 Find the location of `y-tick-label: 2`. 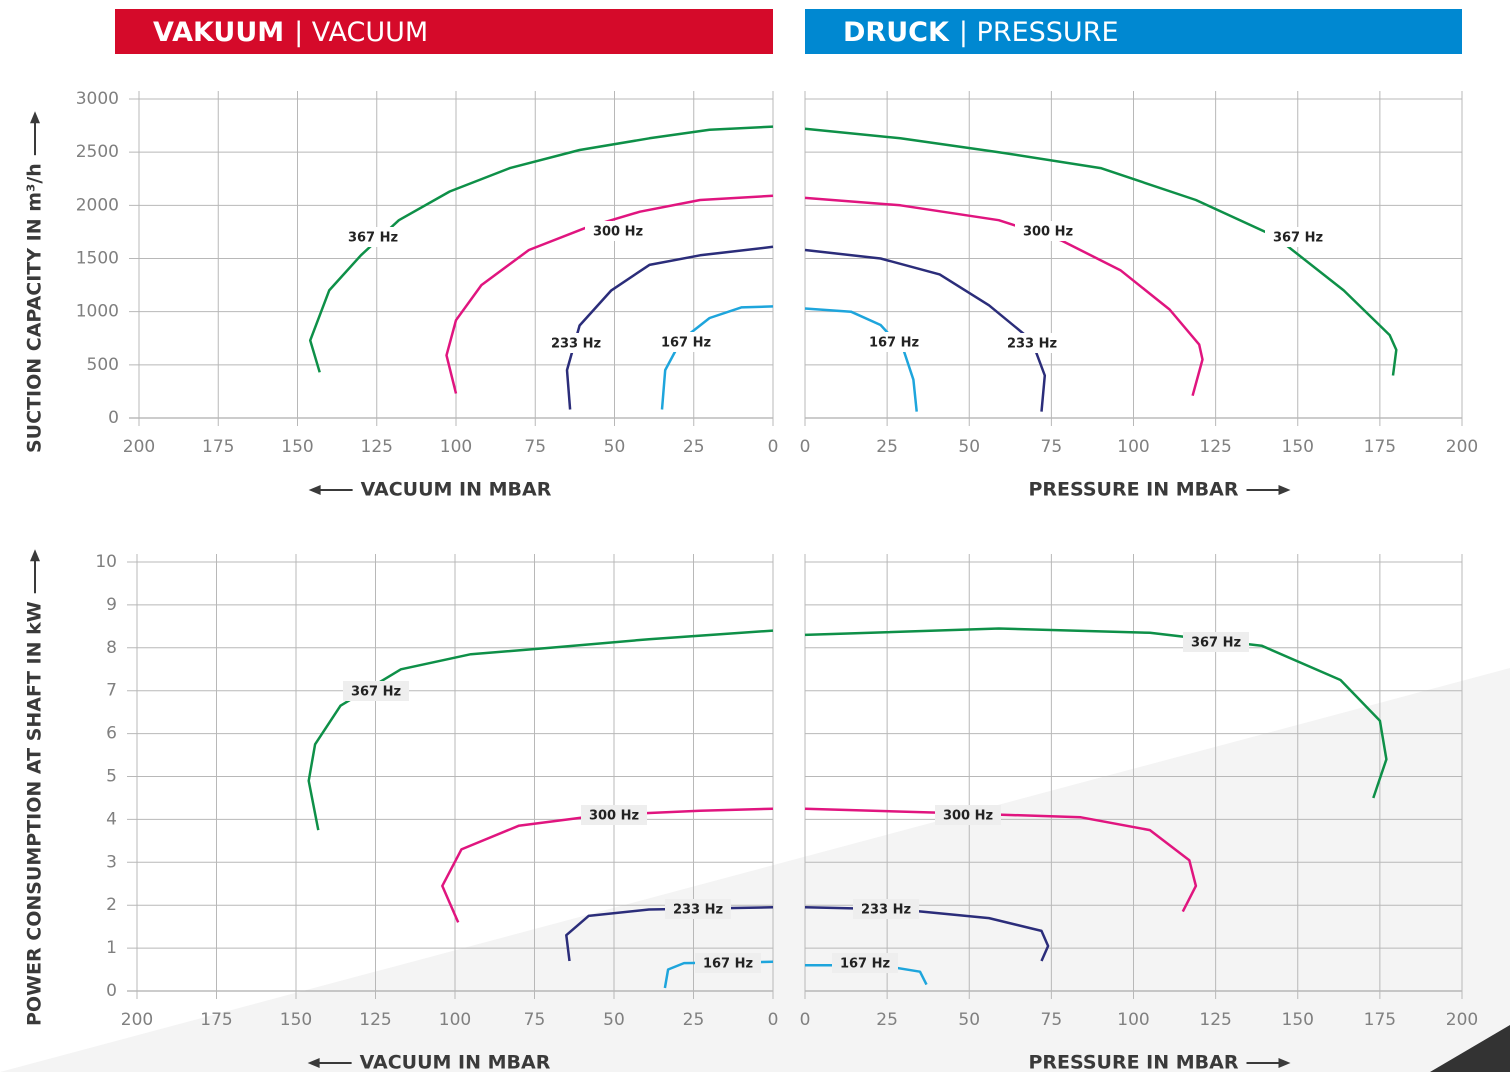

y-tick-label: 2 is located at coordinates (111, 905).